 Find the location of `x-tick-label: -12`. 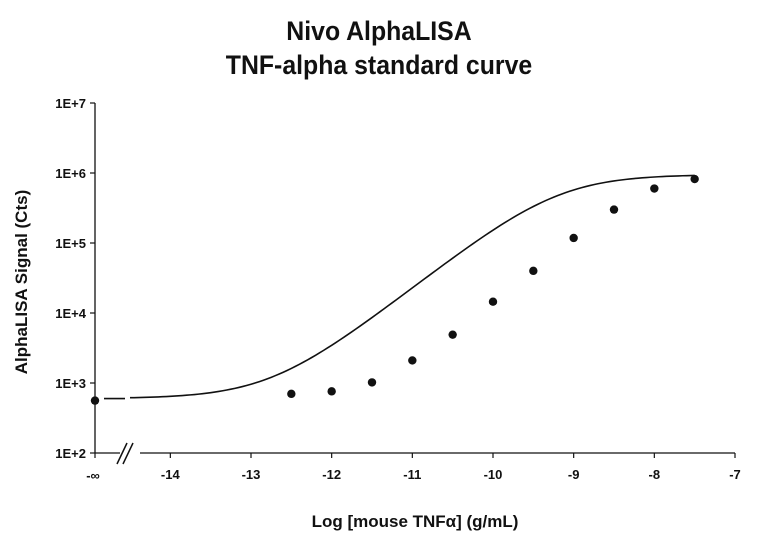

x-tick-label: -12 is located at coordinates (331, 474).